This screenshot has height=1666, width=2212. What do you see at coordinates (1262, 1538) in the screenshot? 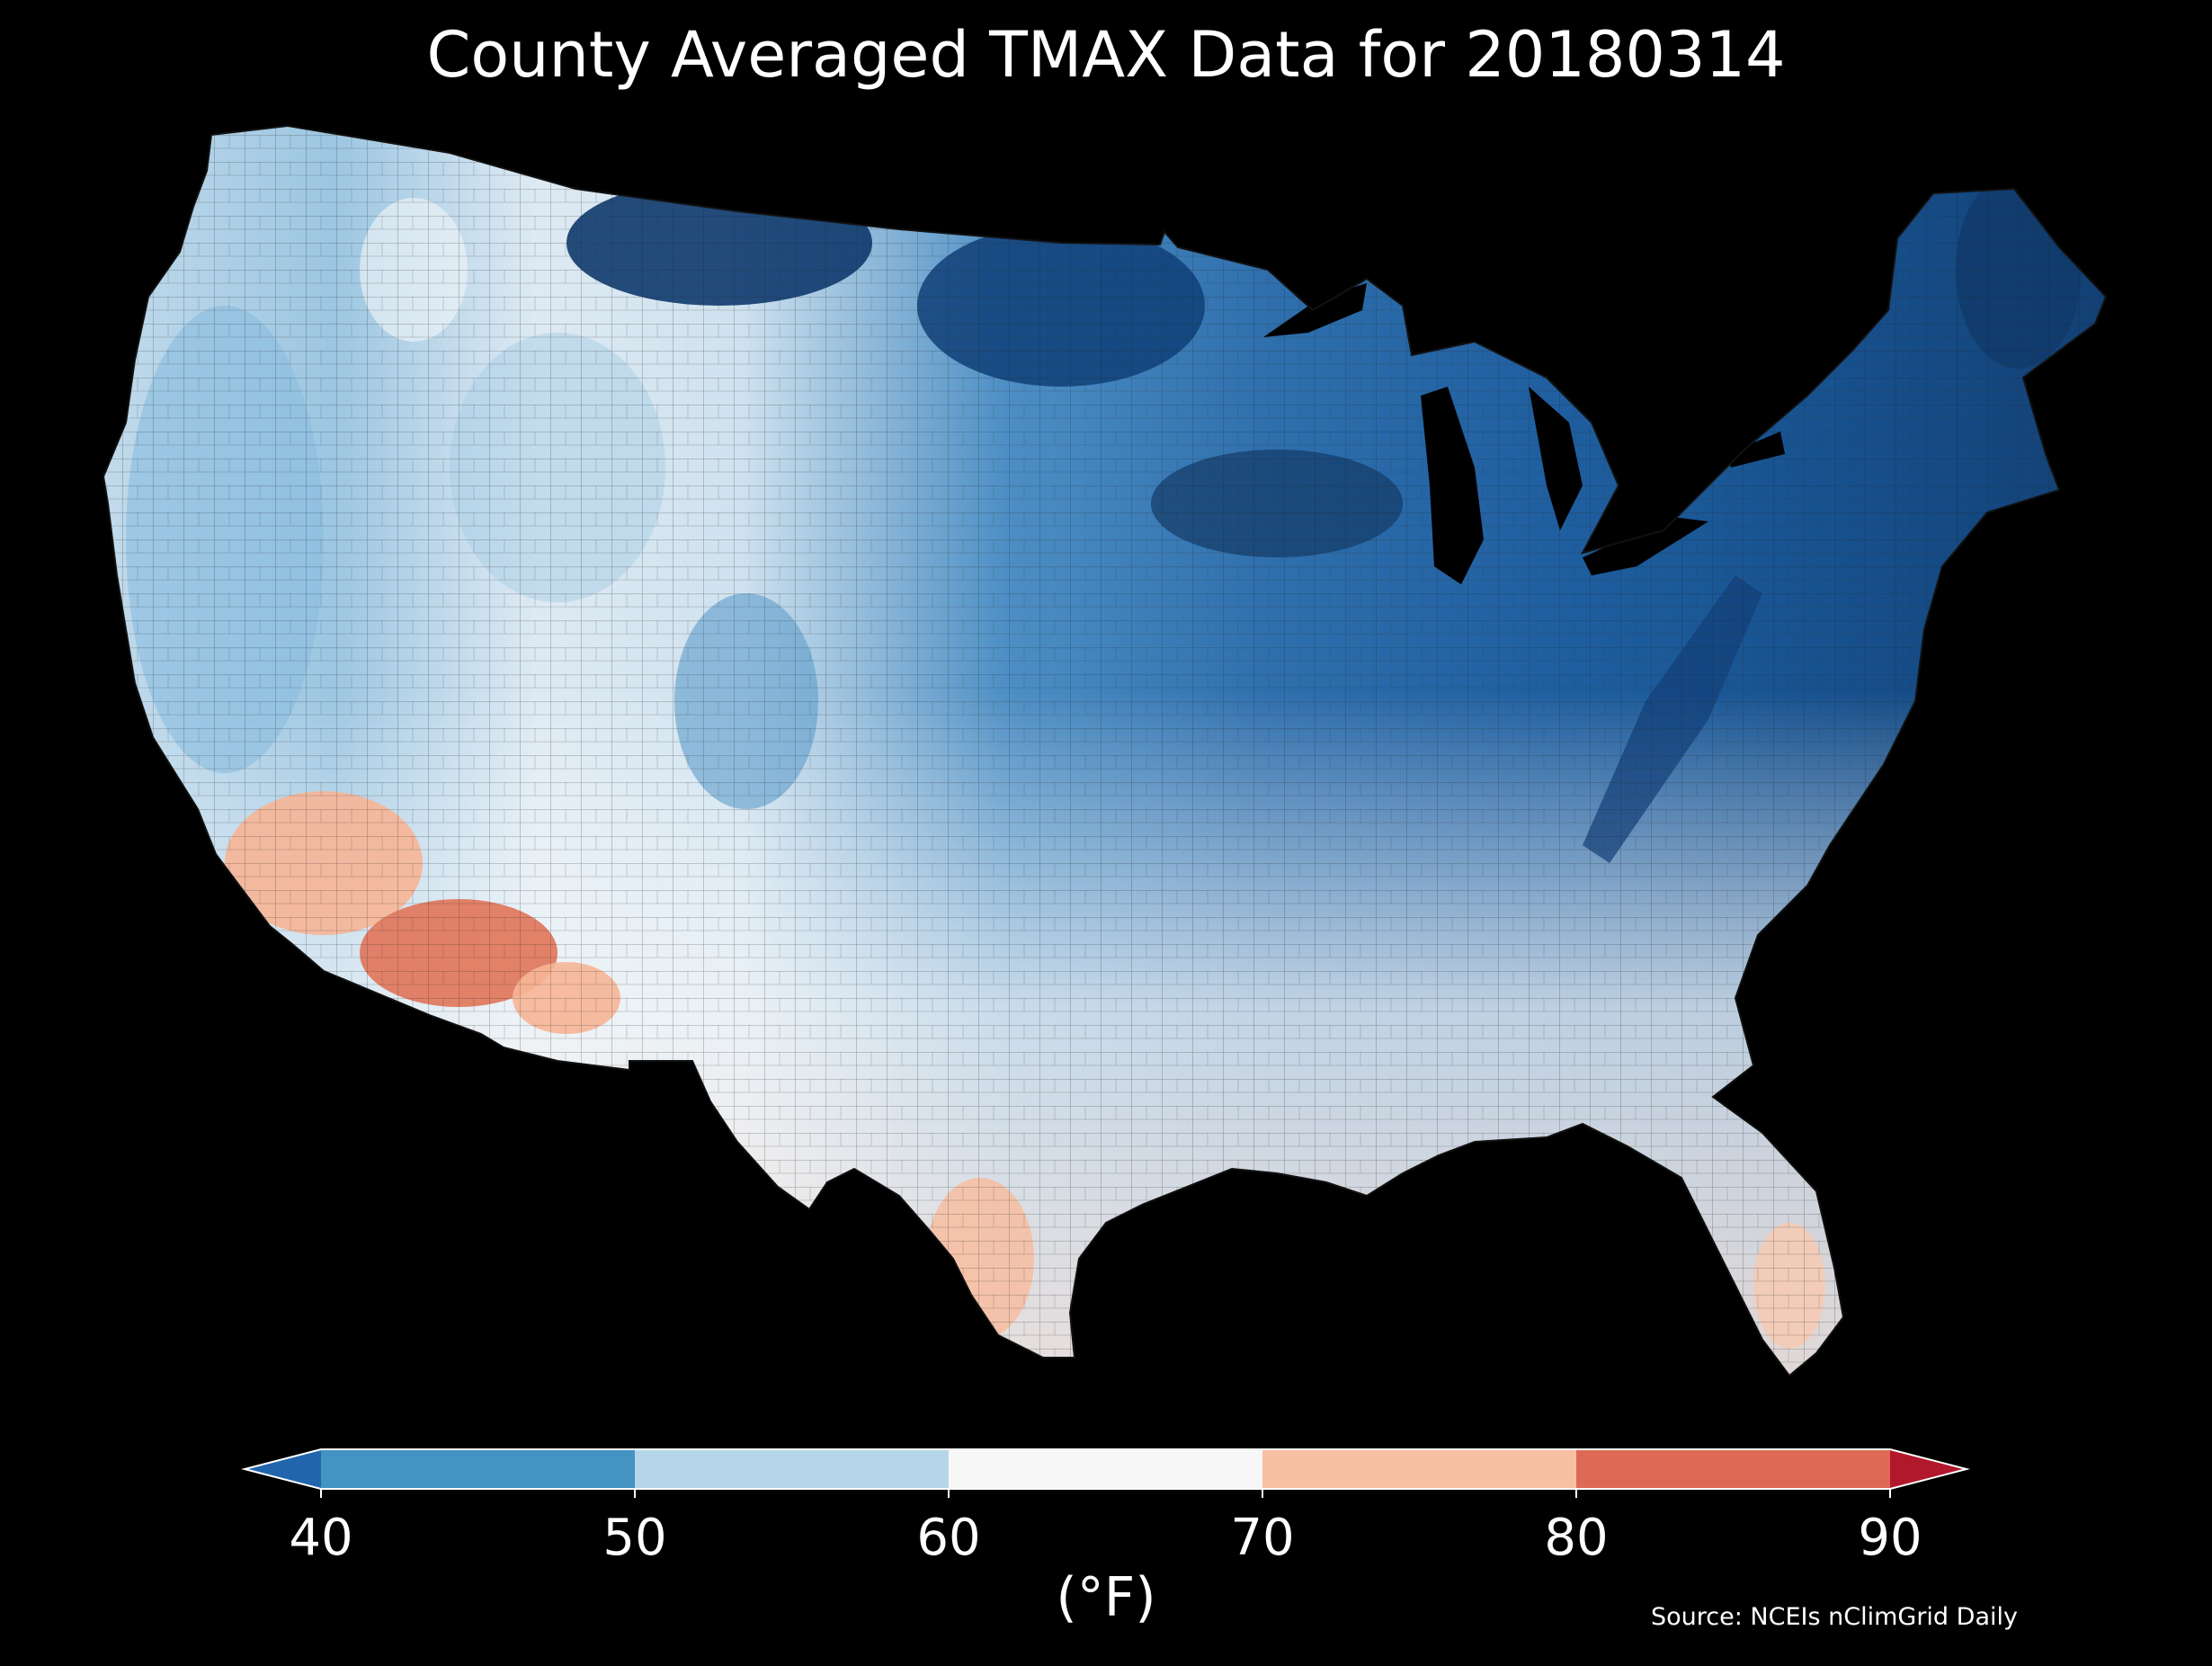
I see `colorbar-tick-label: 70` at bounding box center [1262, 1538].